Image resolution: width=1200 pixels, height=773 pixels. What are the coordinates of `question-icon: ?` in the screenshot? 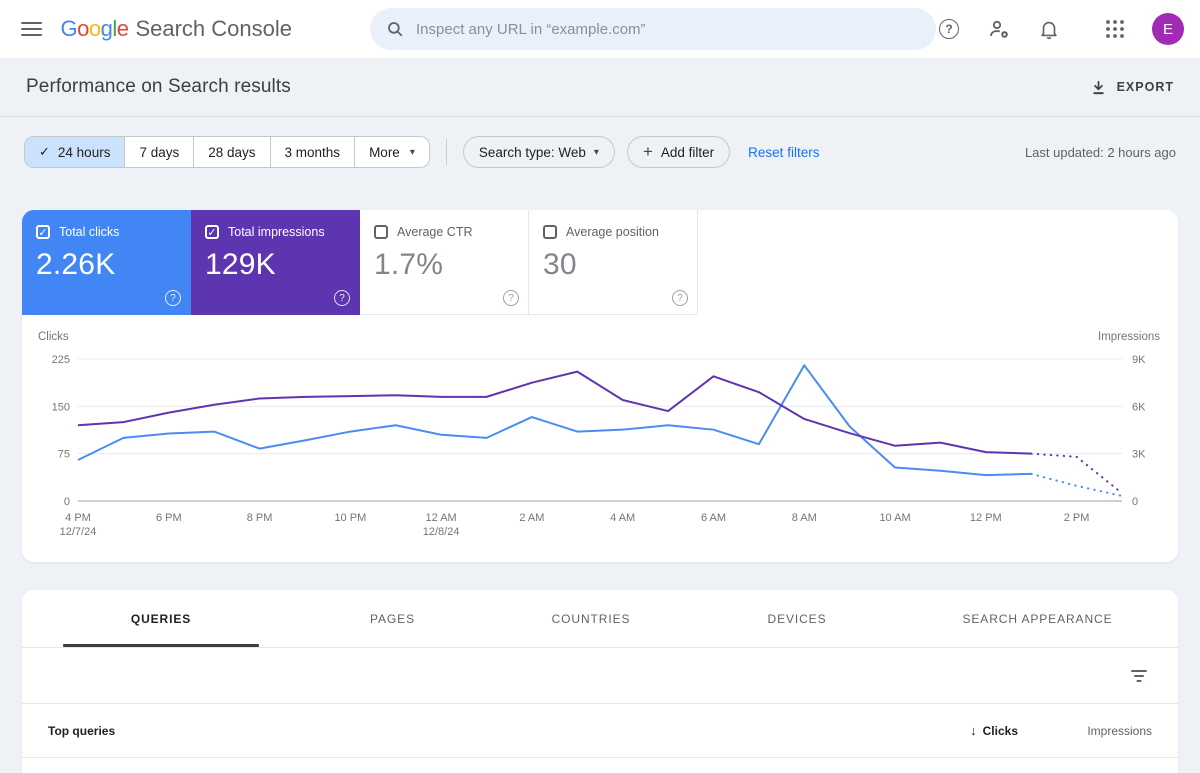 It's located at (949, 29).